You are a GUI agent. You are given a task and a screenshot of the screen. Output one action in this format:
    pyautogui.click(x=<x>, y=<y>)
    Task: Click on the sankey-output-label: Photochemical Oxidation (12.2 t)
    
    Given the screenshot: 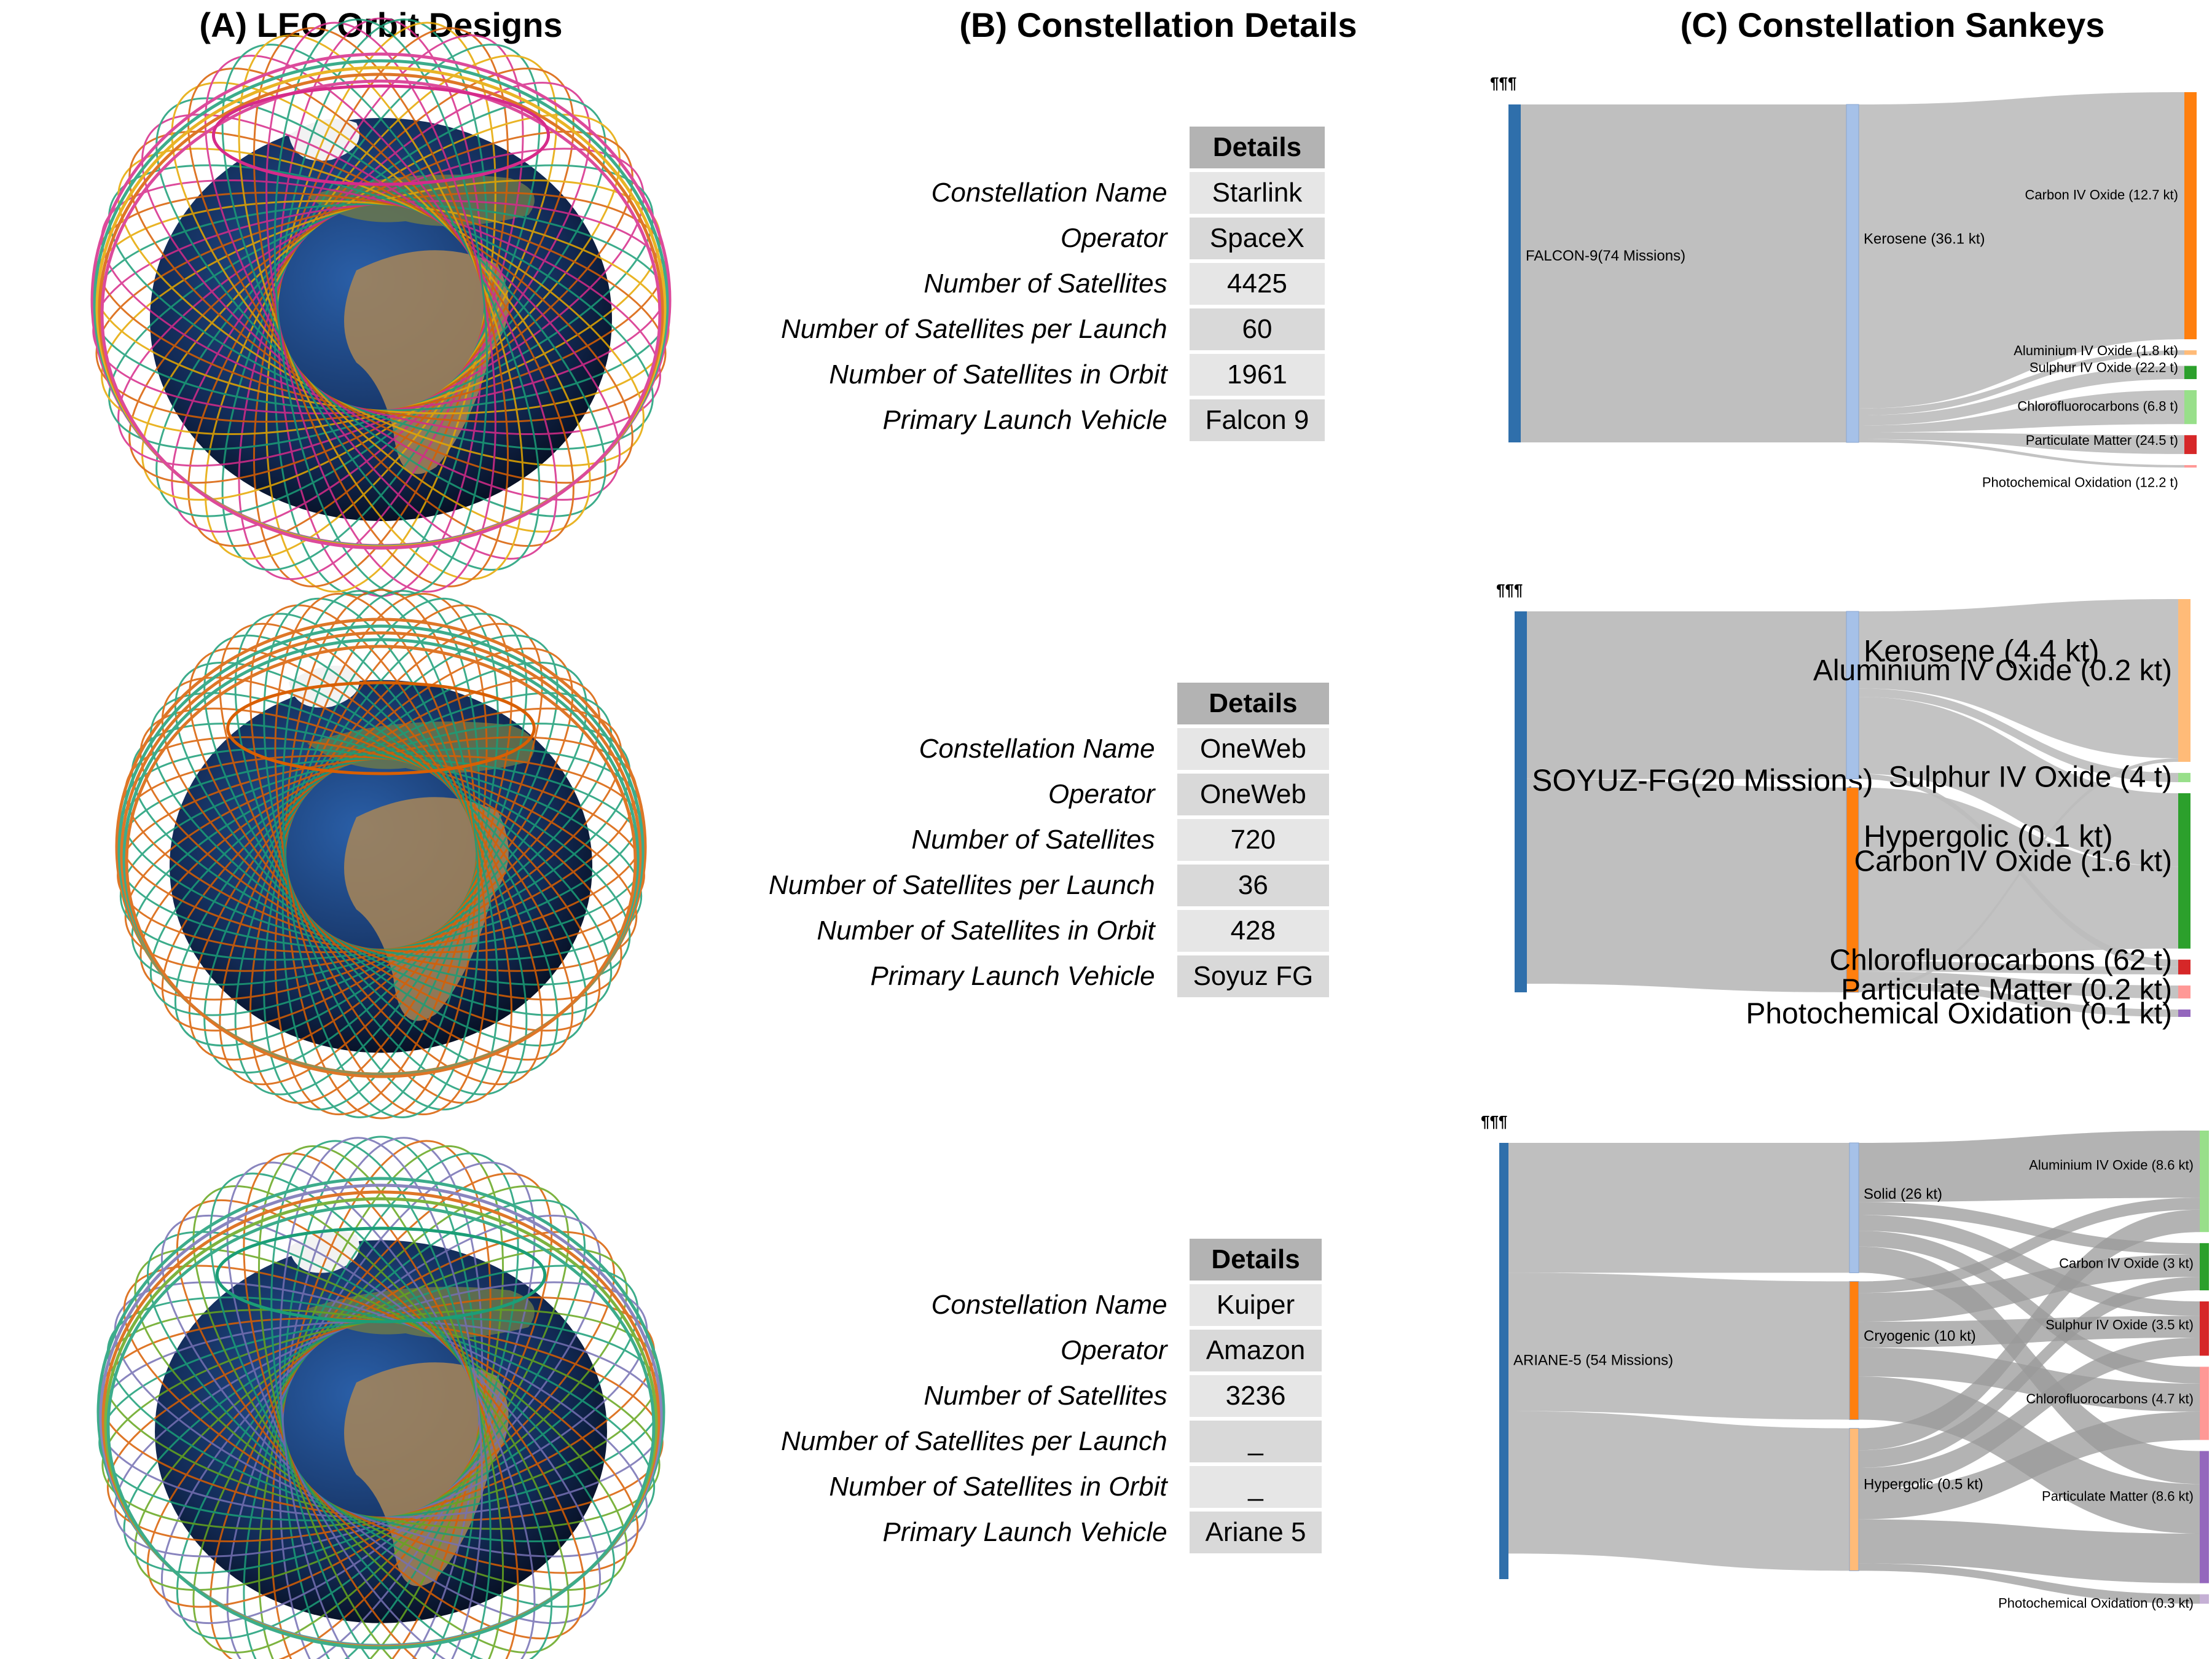 What is the action you would take?
    pyautogui.click(x=2080, y=482)
    